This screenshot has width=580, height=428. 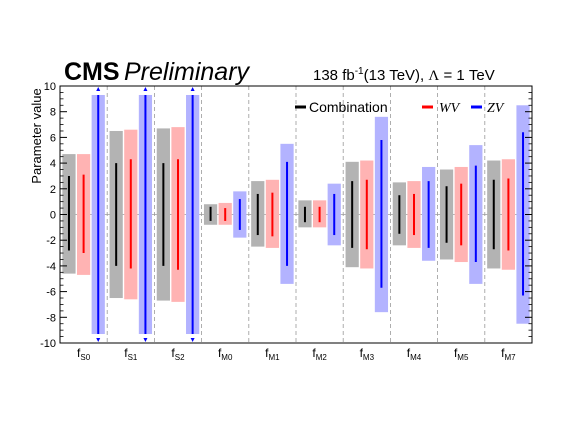 I want to click on energy-text: (13 TeV),, so click(x=396, y=75).